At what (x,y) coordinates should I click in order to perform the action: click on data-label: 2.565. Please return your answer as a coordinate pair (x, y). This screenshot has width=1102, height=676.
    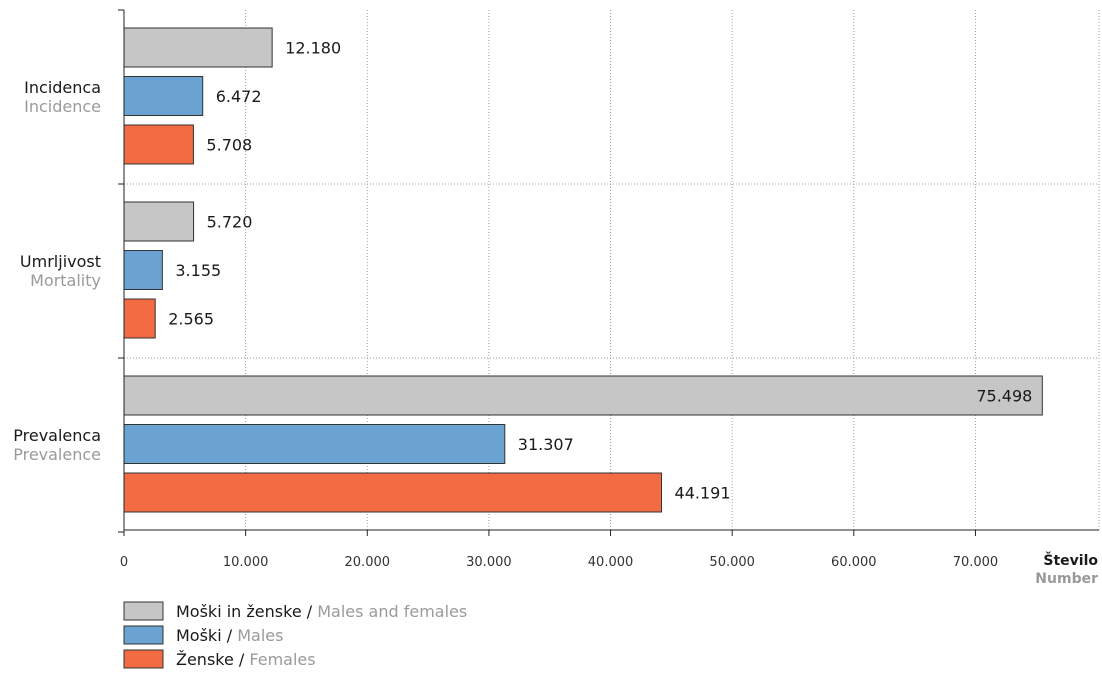
    Looking at the image, I should click on (191, 319).